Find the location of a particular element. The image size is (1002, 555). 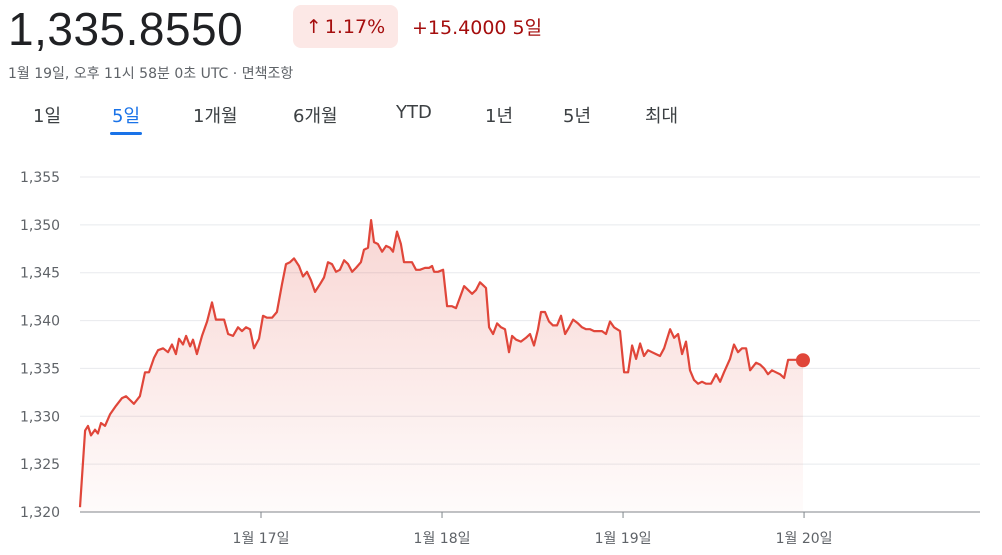

range-tab: 5일 is located at coordinates (126, 118).